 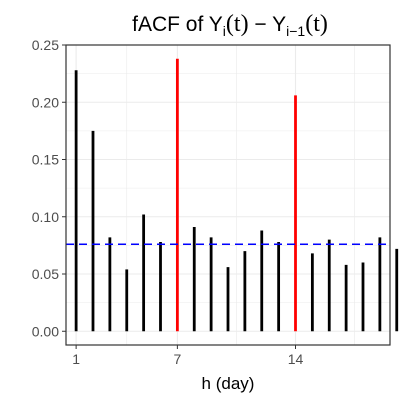 What do you see at coordinates (237, 24) in the screenshot?
I see `title-t-first: (t)` at bounding box center [237, 24].